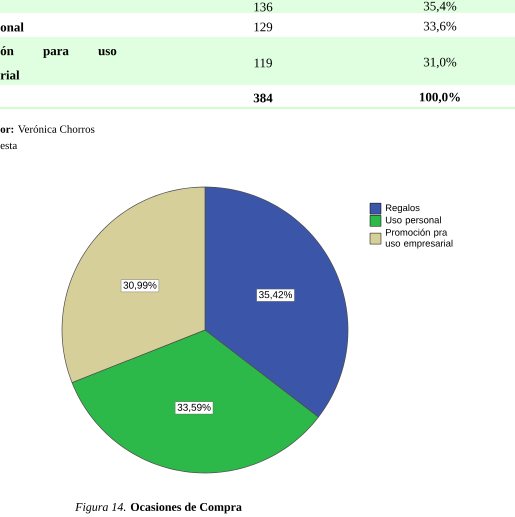 This screenshot has height=517, width=515. Describe the element at coordinates (263, 63) in the screenshot. I see `text: 119` at that location.